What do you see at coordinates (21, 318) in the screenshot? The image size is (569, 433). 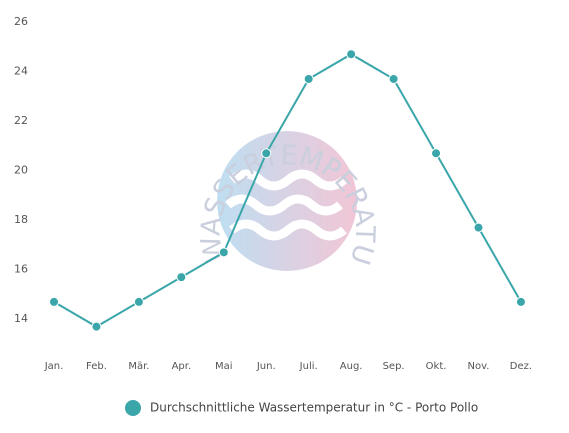 I see `y-tick-label: 14` at bounding box center [21, 318].